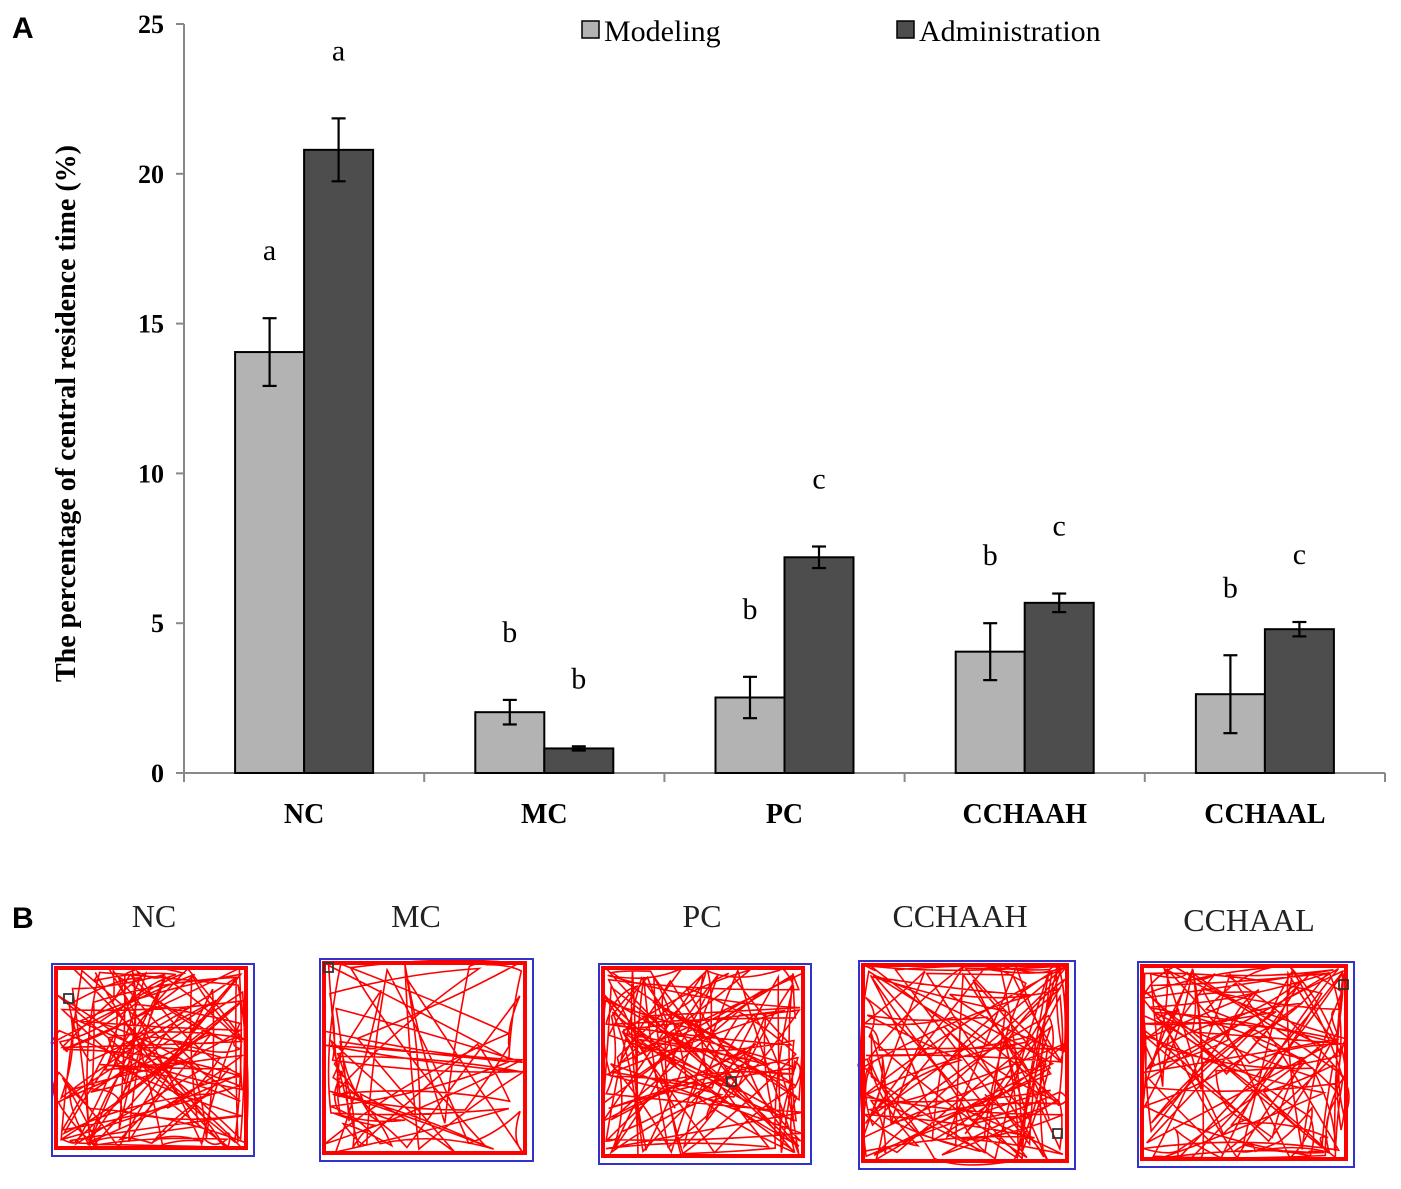 This screenshot has width=1401, height=1189. I want to click on movement-track-mc, so click(426, 1060).